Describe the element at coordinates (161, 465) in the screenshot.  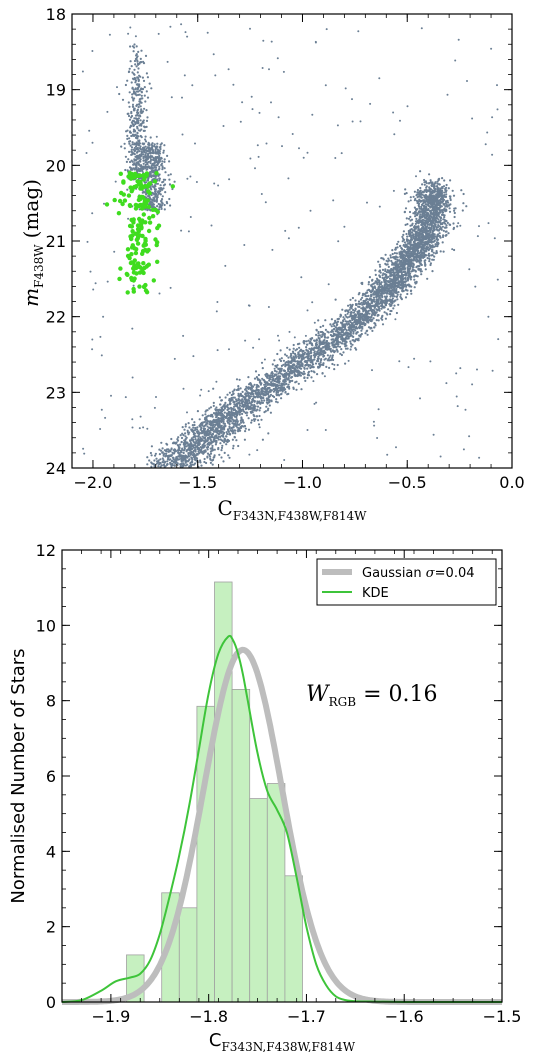
I see `star-point-2046` at that location.